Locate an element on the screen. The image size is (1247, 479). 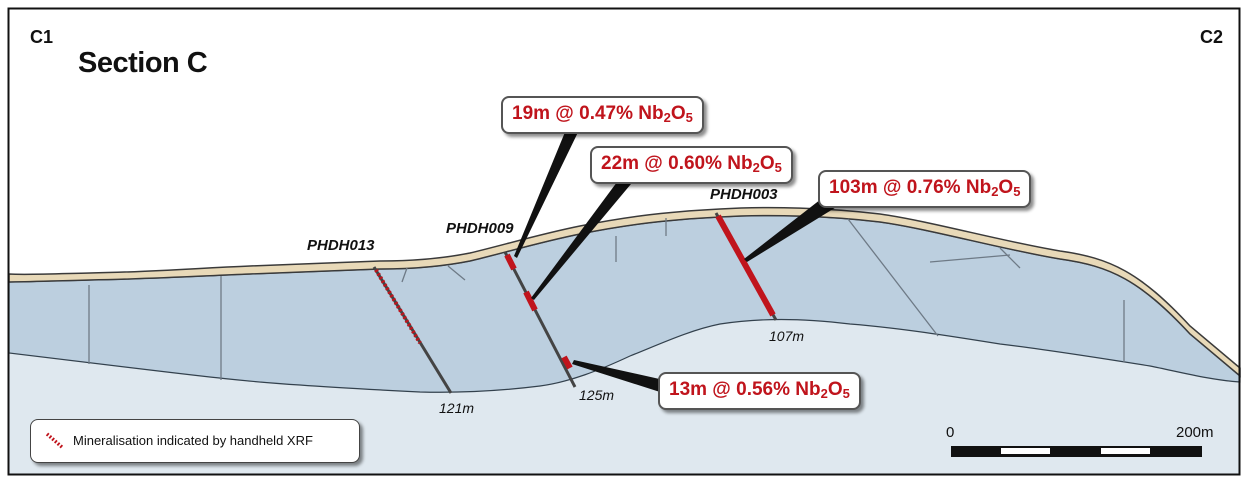
intercept-width: 19m is located at coordinates (531, 113).